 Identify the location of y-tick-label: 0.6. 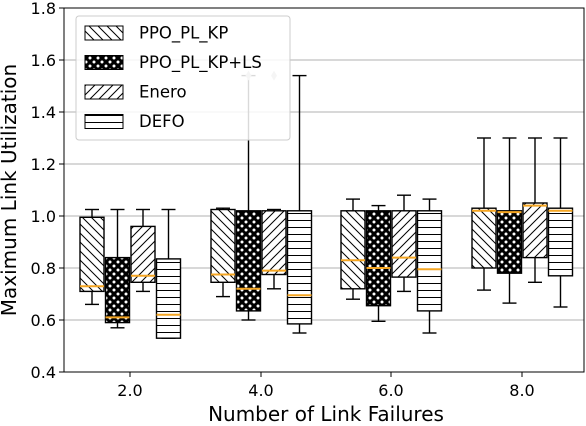
(43, 320).